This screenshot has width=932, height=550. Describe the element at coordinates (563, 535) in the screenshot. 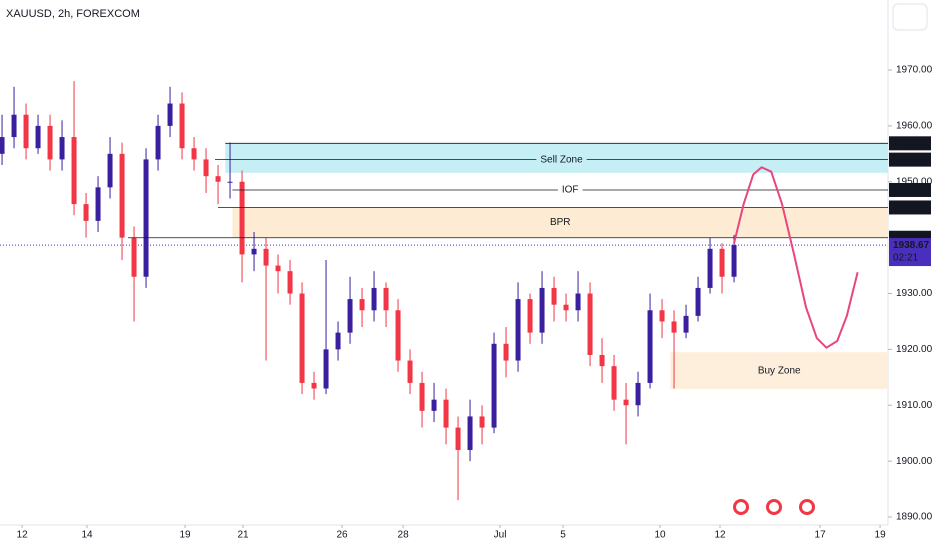

I see `x-tick-label: 5` at that location.